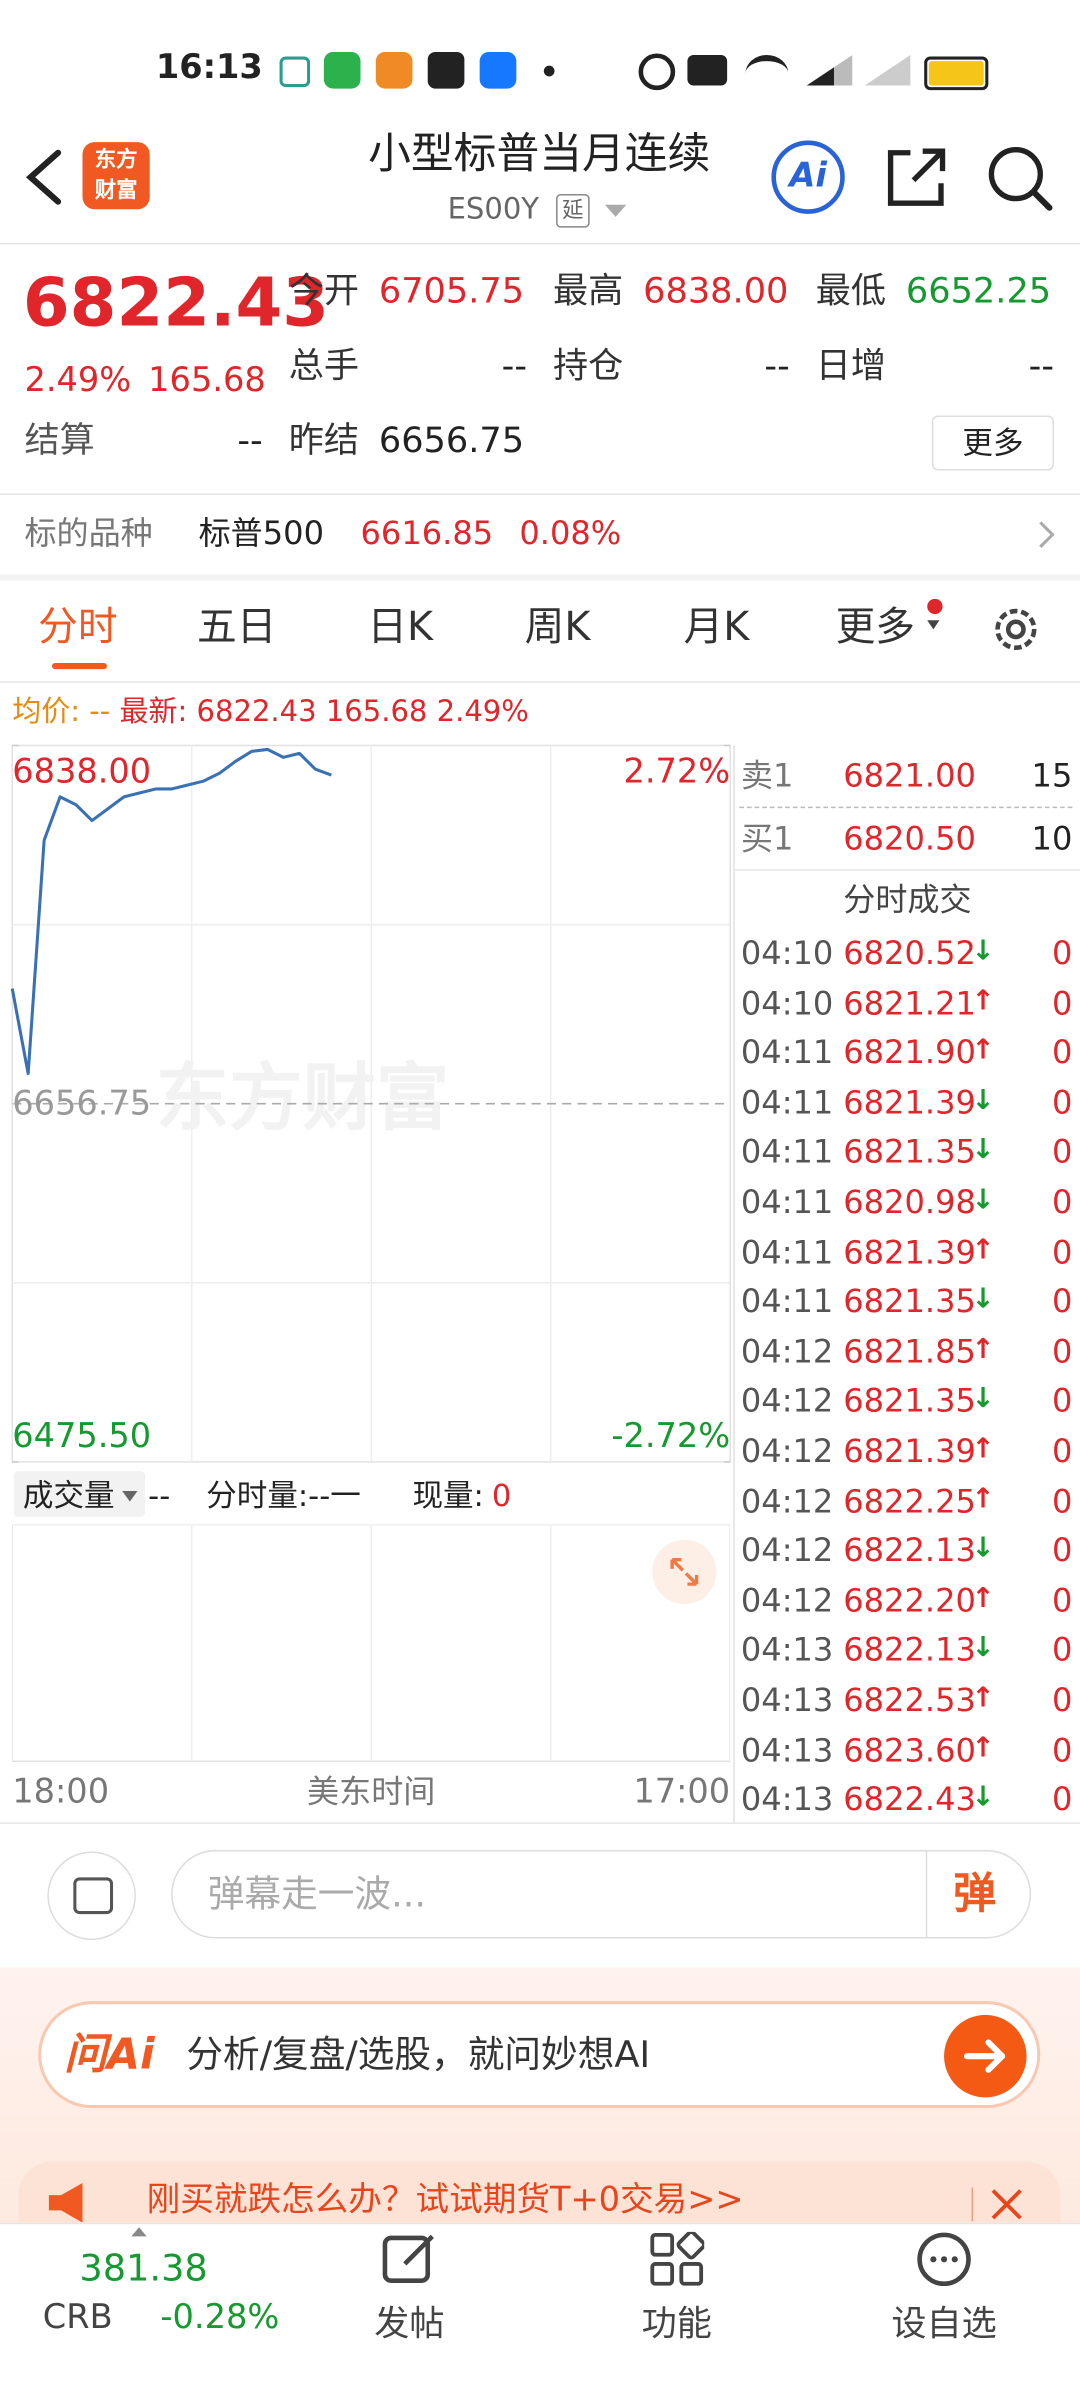 This screenshot has width=1080, height=2400. What do you see at coordinates (44, 177) in the screenshot?
I see `back-button` at bounding box center [44, 177].